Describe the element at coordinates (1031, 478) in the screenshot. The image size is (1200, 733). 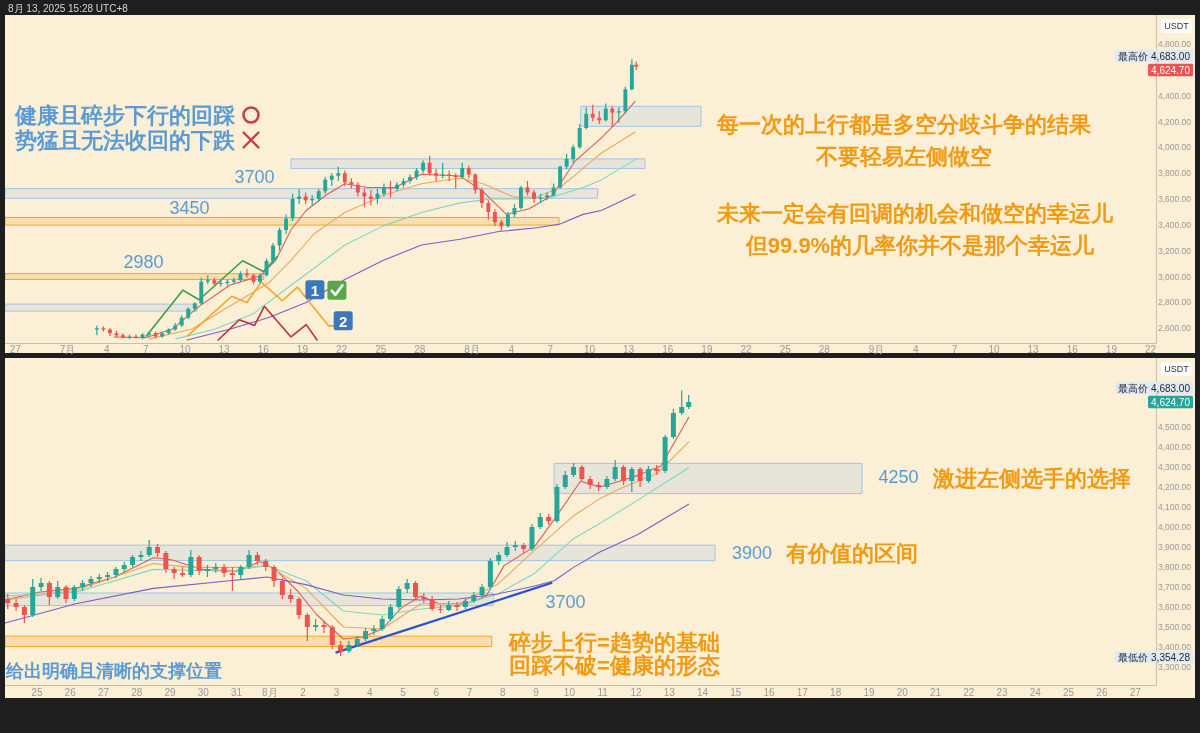
I see `annotation: 激进左侧选手的选择` at that location.